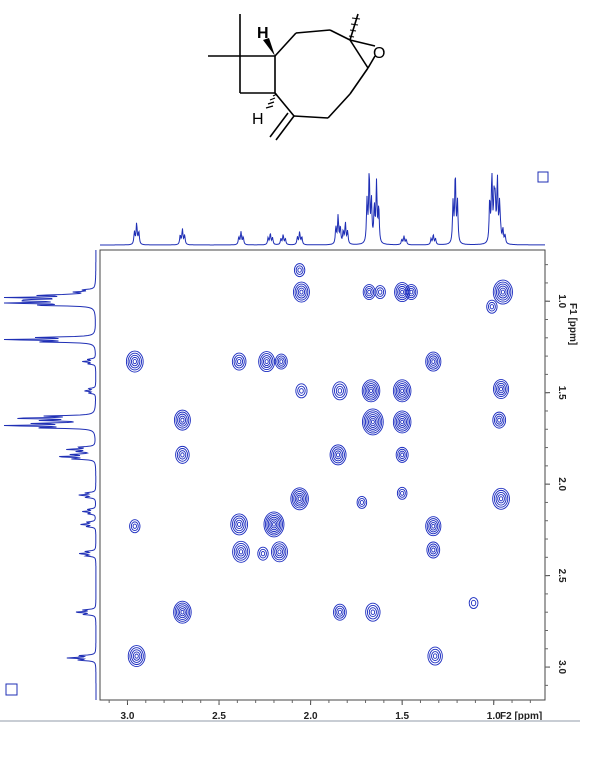  I want to click on x-tick-label: 2.5, so click(219, 716).